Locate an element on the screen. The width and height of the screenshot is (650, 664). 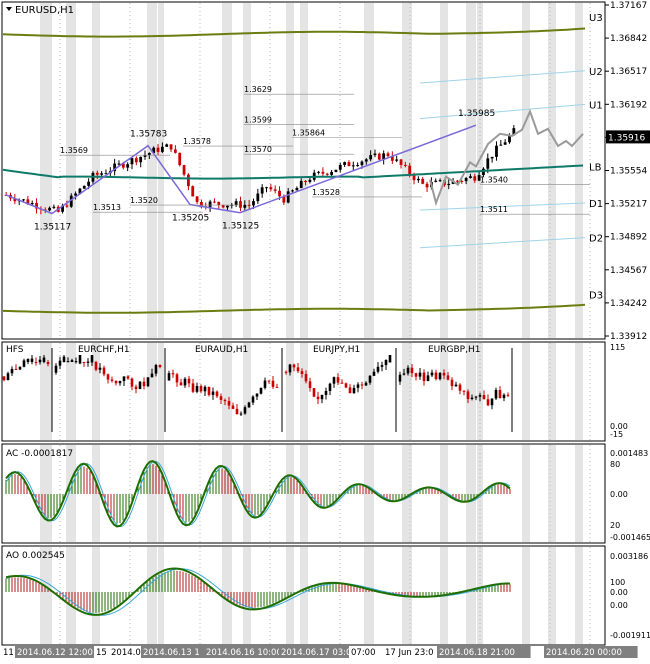
triangle-down-icon is located at coordinates (9, 9).